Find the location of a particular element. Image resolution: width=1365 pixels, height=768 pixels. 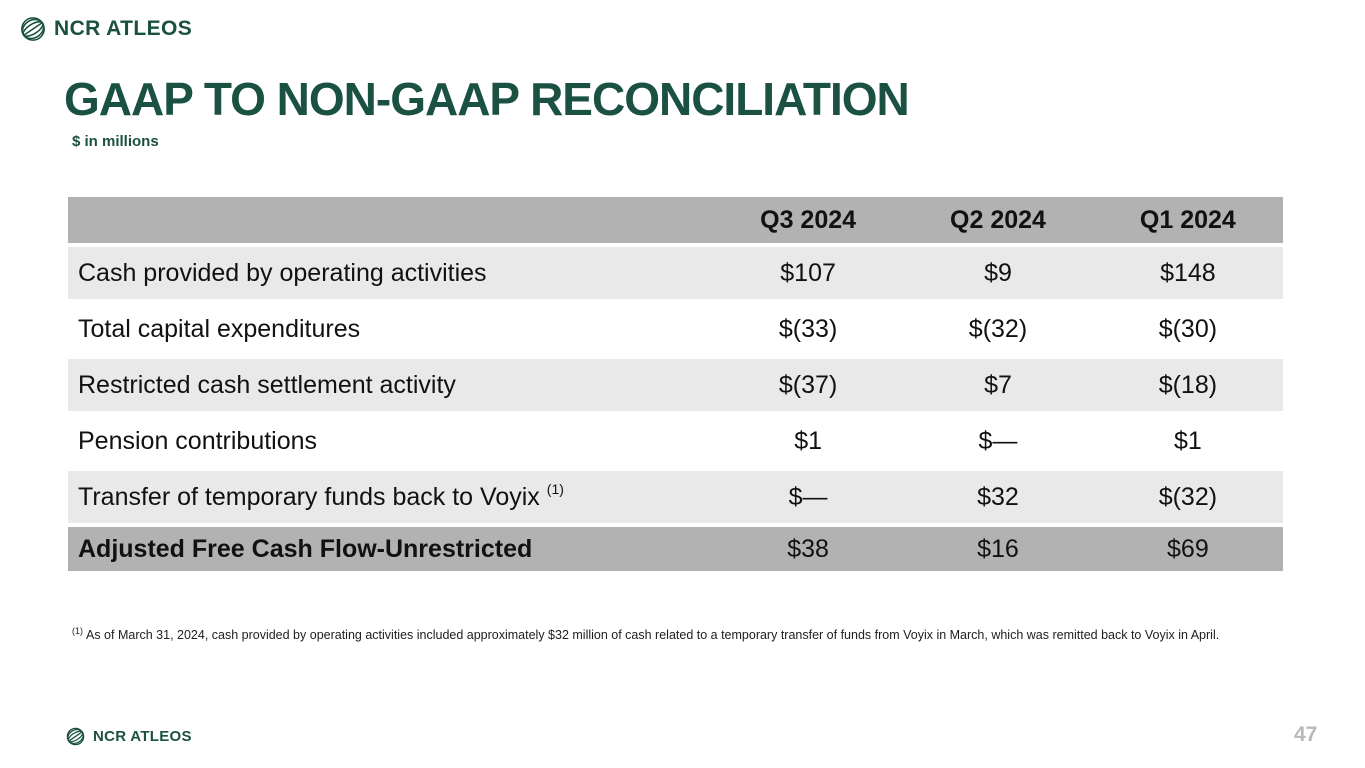

page-number: 47 is located at coordinates (1306, 734).